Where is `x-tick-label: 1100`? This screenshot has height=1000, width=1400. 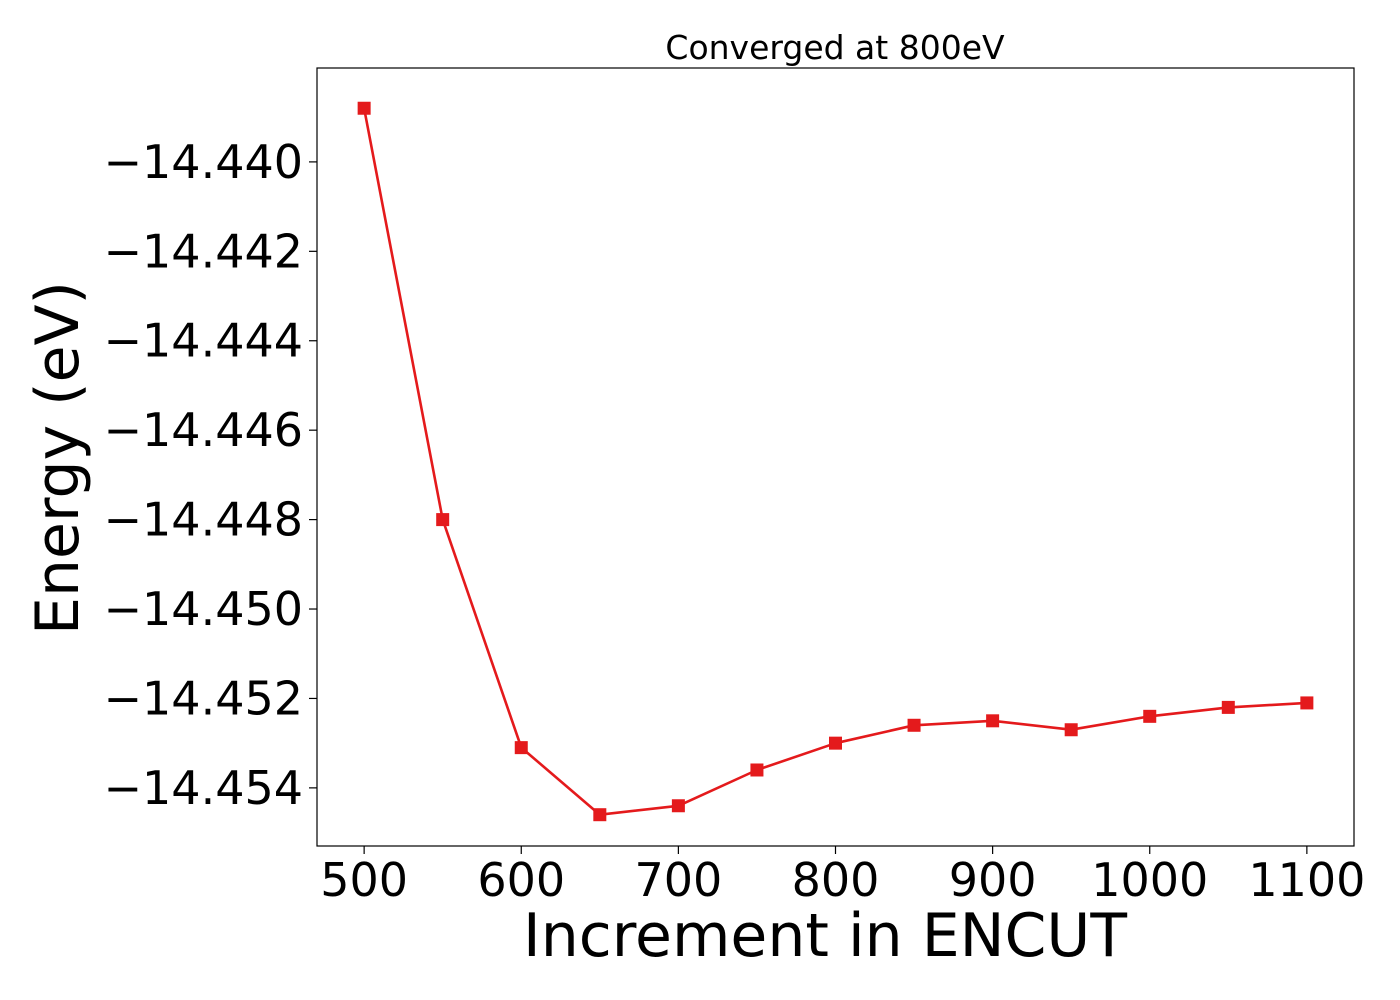
x-tick-label: 1100 is located at coordinates (1306, 880).